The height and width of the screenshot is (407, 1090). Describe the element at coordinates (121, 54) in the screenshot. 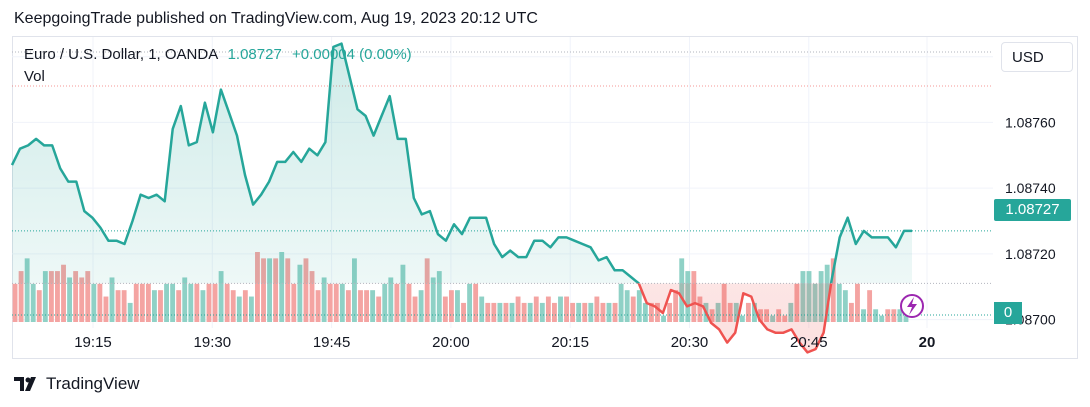

I see `symbol-label: Euro / U.S. Dollar, 1, OANDA` at that location.